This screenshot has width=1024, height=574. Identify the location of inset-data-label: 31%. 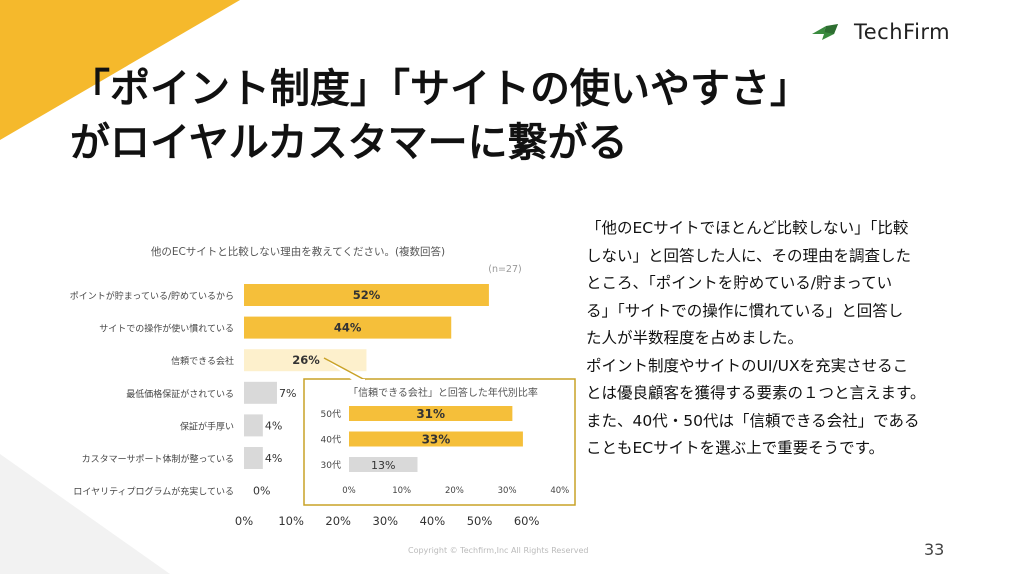
(430, 414).